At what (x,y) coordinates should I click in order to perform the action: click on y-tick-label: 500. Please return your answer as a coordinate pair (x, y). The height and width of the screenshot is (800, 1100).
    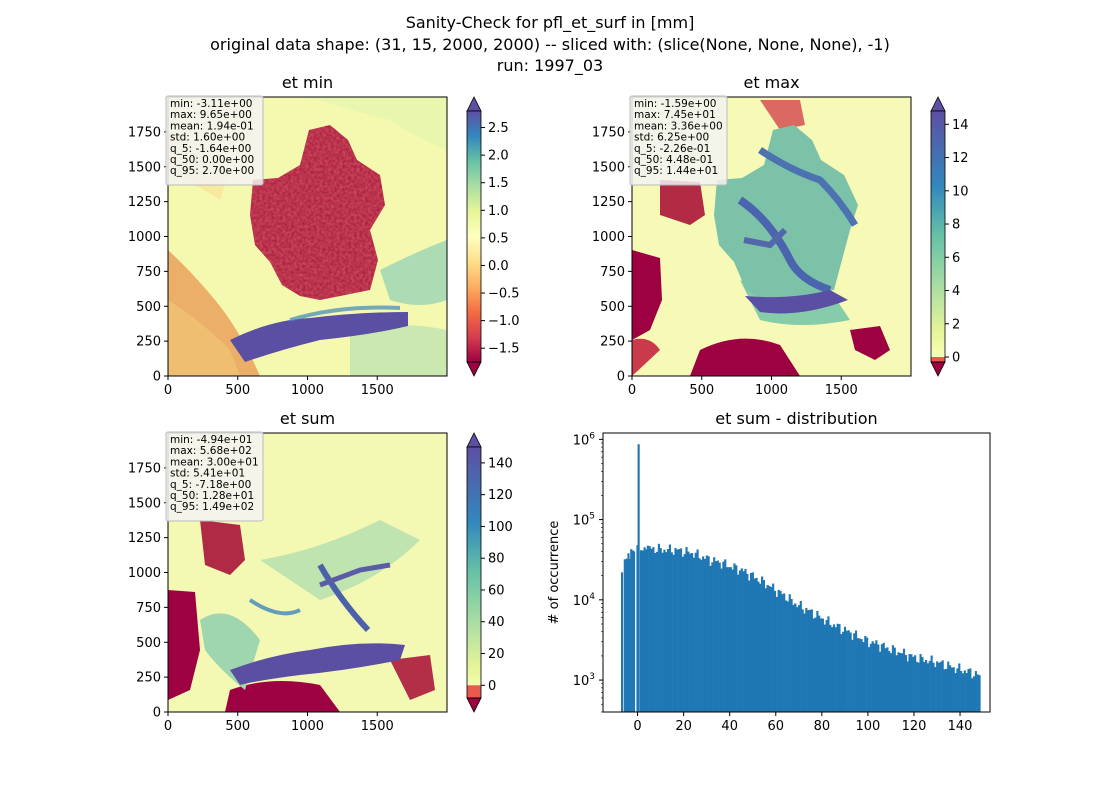
    Looking at the image, I should click on (612, 307).